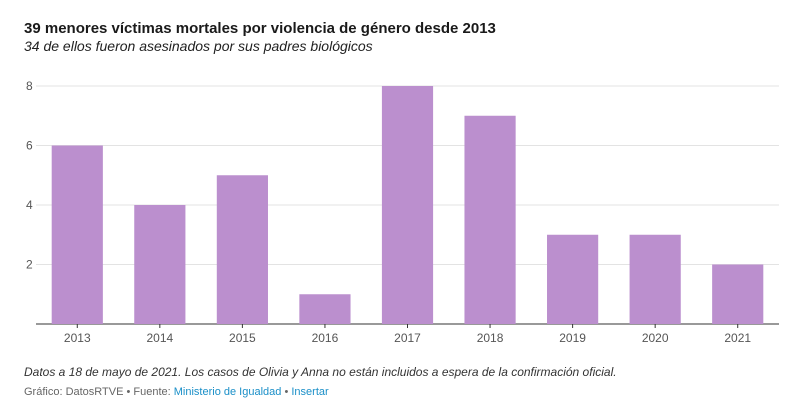 The image size is (799, 411). Describe the element at coordinates (29, 146) in the screenshot. I see `y-tick-label: 6` at that location.